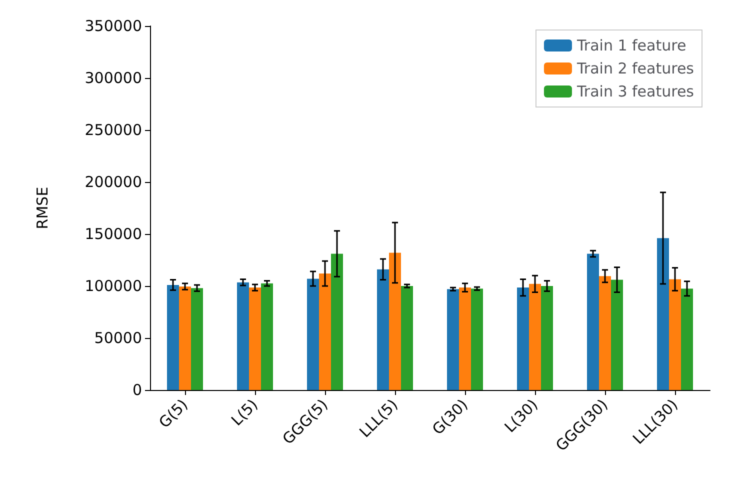 The height and width of the screenshot is (495, 730). Describe the element at coordinates (113, 78) in the screenshot. I see `y-tick-label: 300000` at that location.